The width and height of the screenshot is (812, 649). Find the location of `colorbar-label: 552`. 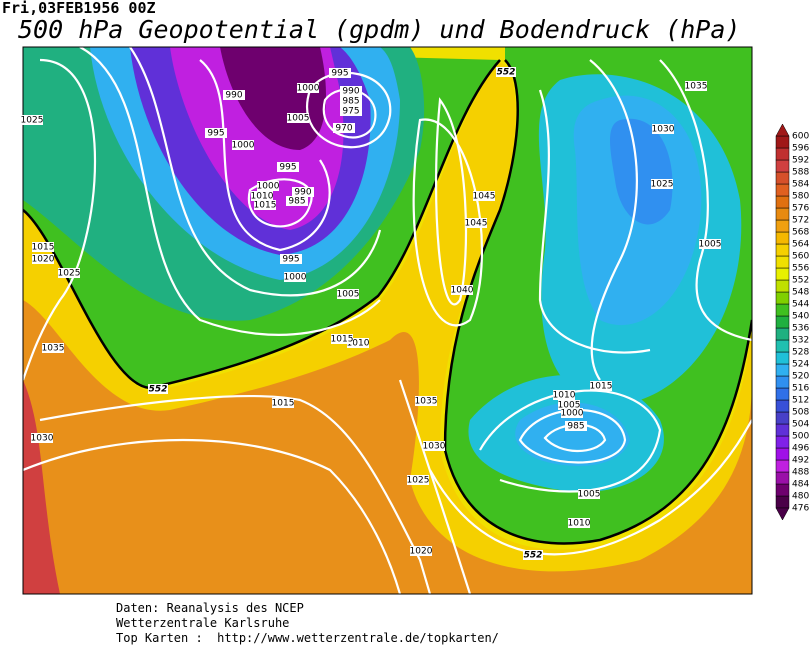

colorbar-label: 552 is located at coordinates (800, 281).